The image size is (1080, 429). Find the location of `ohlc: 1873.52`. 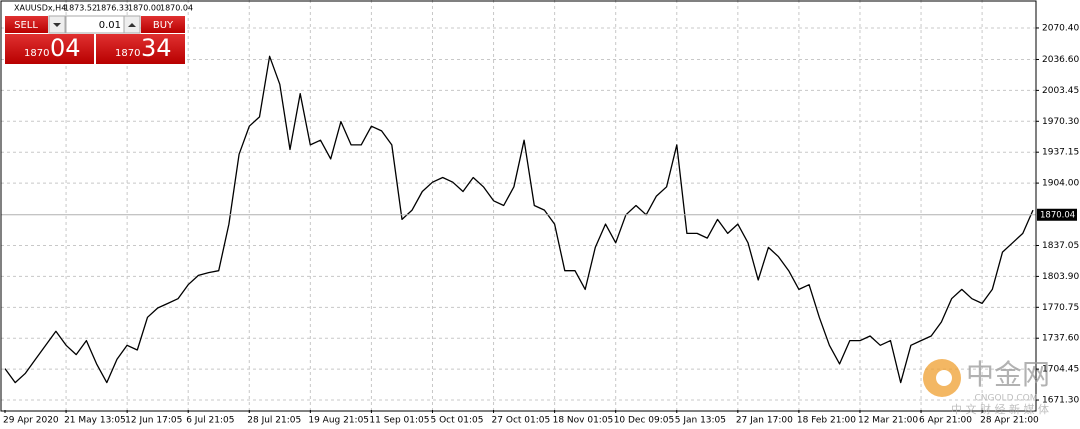

ohlc: 1873.52 is located at coordinates (80, 8).